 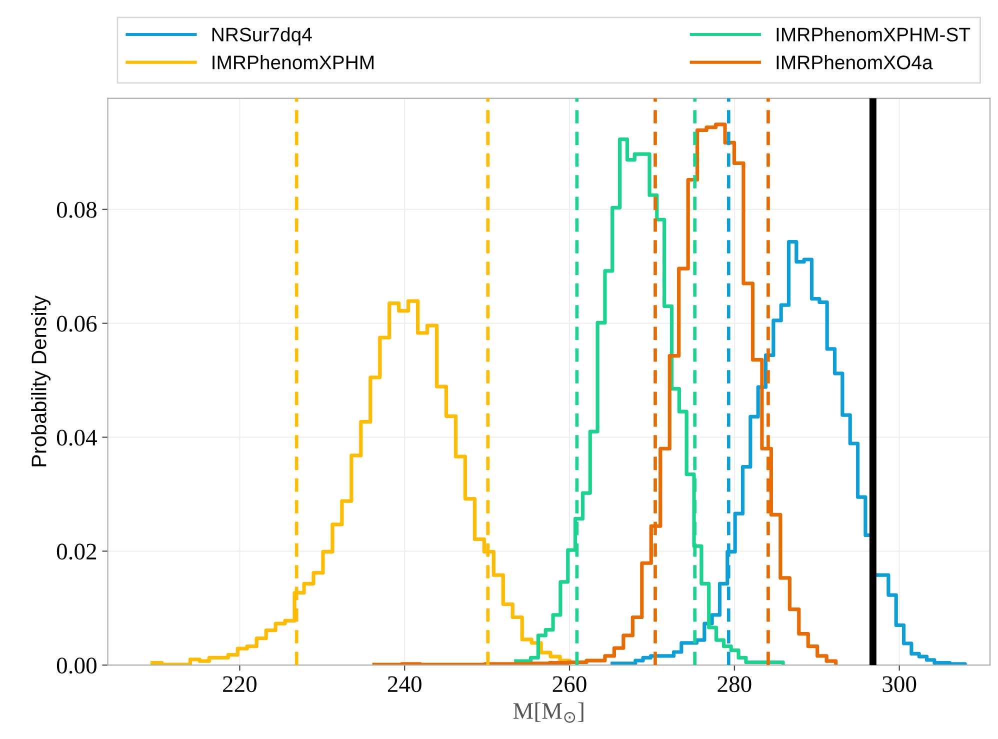 What do you see at coordinates (40, 380) in the screenshot?
I see `y-axis-title: Probability Density` at bounding box center [40, 380].